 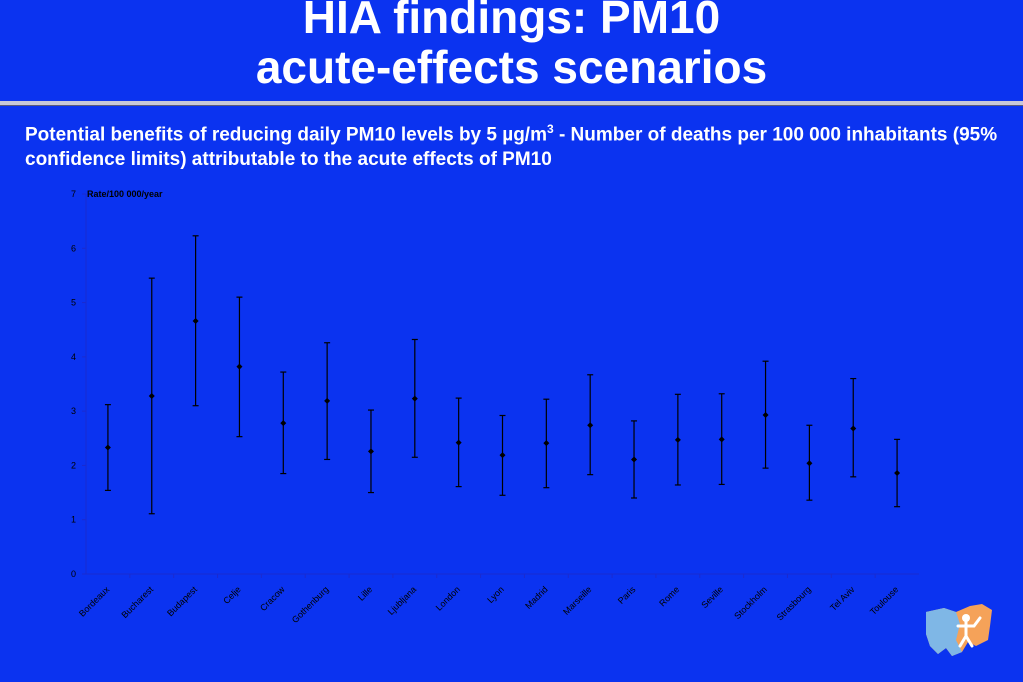 What do you see at coordinates (232, 595) in the screenshot?
I see `x-tick-label: Celje` at bounding box center [232, 595].